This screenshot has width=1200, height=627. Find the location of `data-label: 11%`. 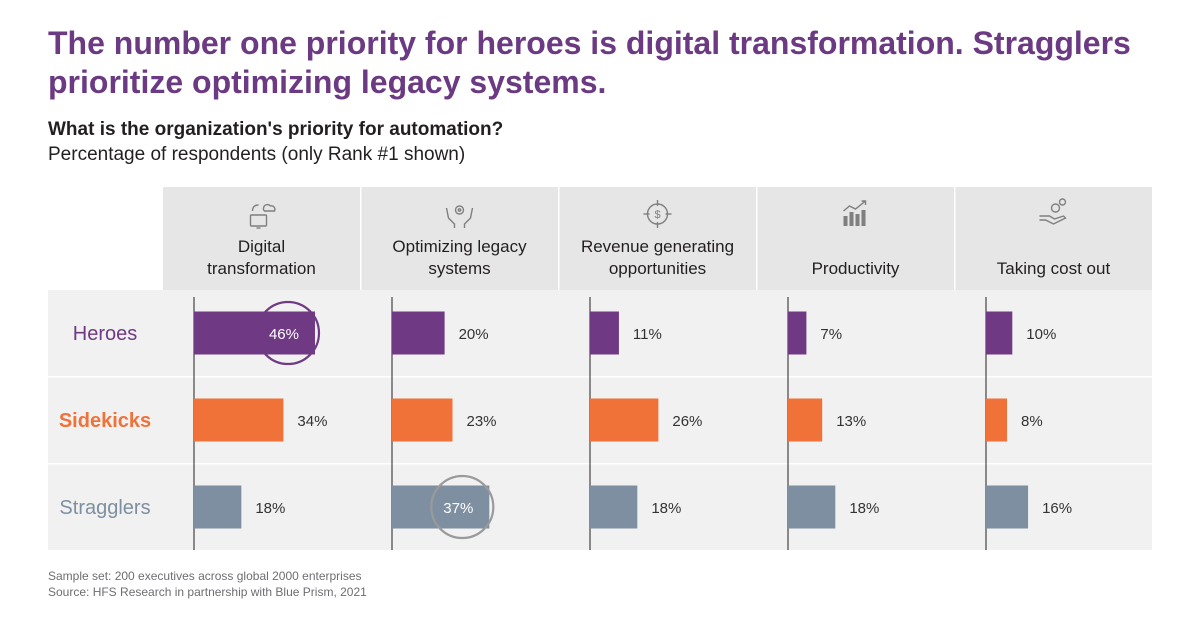

data-label: 11% is located at coordinates (647, 334).